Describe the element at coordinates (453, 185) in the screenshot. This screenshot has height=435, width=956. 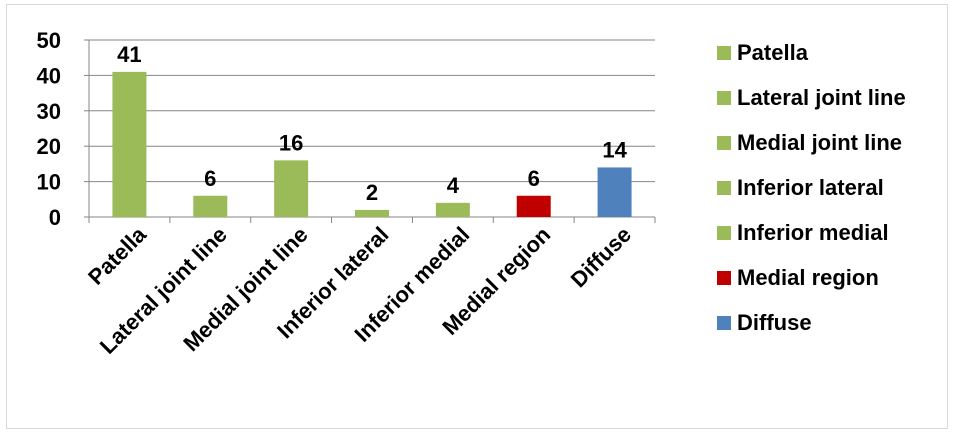
I see `data-label: 4` at that location.